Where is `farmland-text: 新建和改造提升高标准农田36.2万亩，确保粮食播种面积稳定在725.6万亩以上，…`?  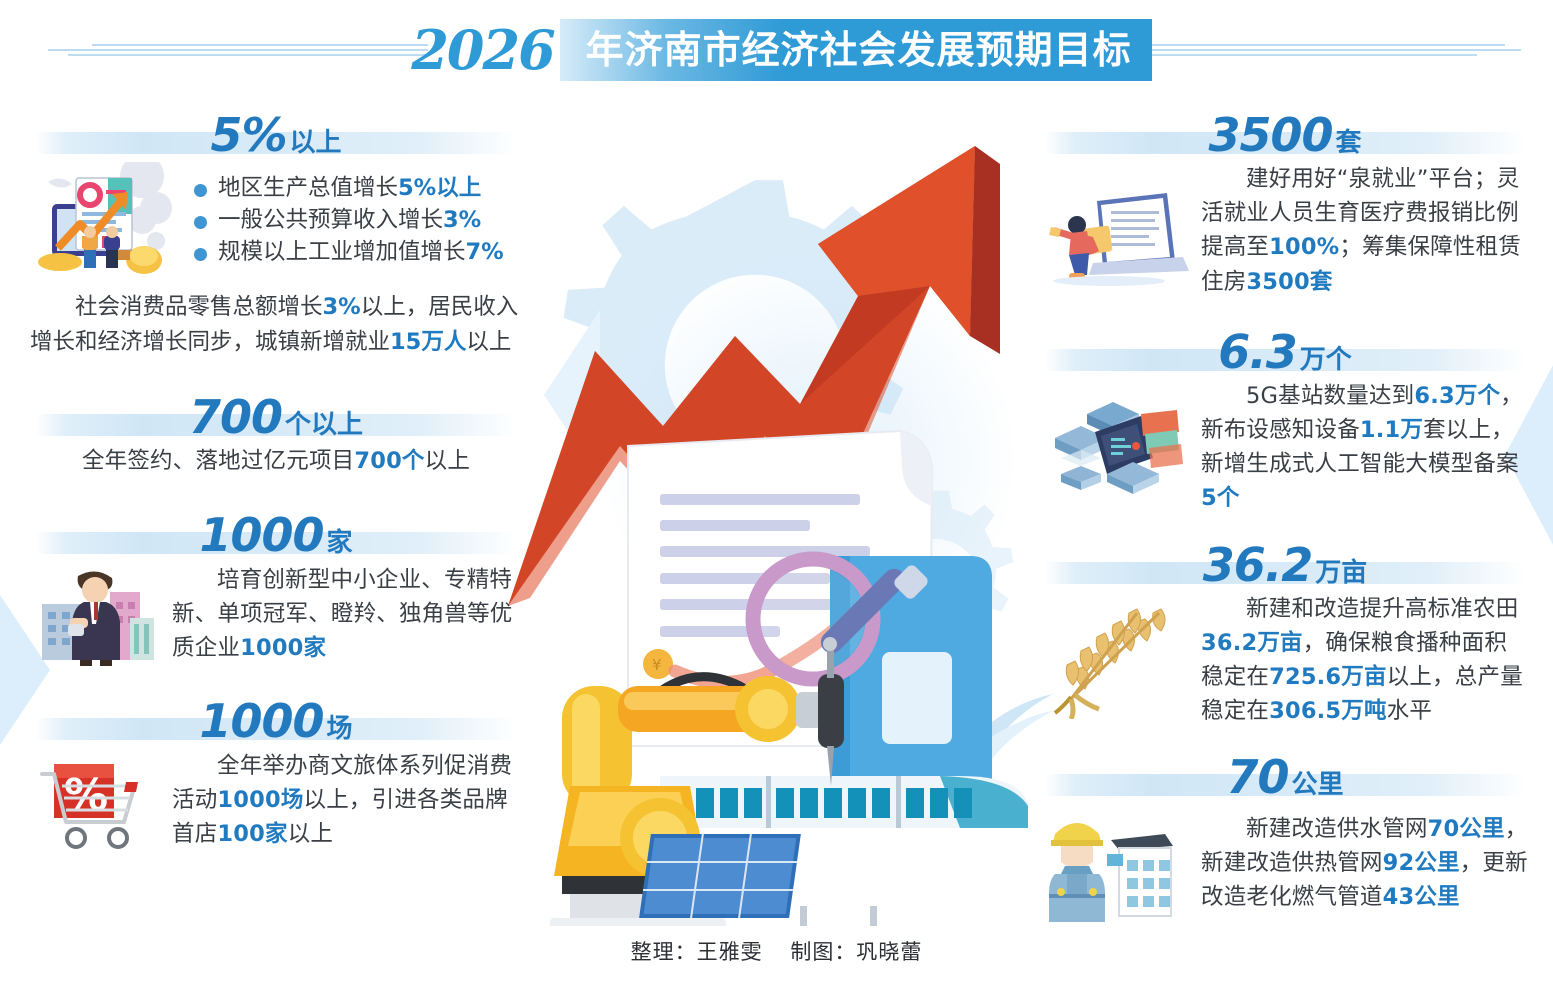
farmland-text: 新建和改造提升高标准农田36.2万亩，确保粮食播种面积稳定在725.6万亩以上，… is located at coordinates (1362, 660).